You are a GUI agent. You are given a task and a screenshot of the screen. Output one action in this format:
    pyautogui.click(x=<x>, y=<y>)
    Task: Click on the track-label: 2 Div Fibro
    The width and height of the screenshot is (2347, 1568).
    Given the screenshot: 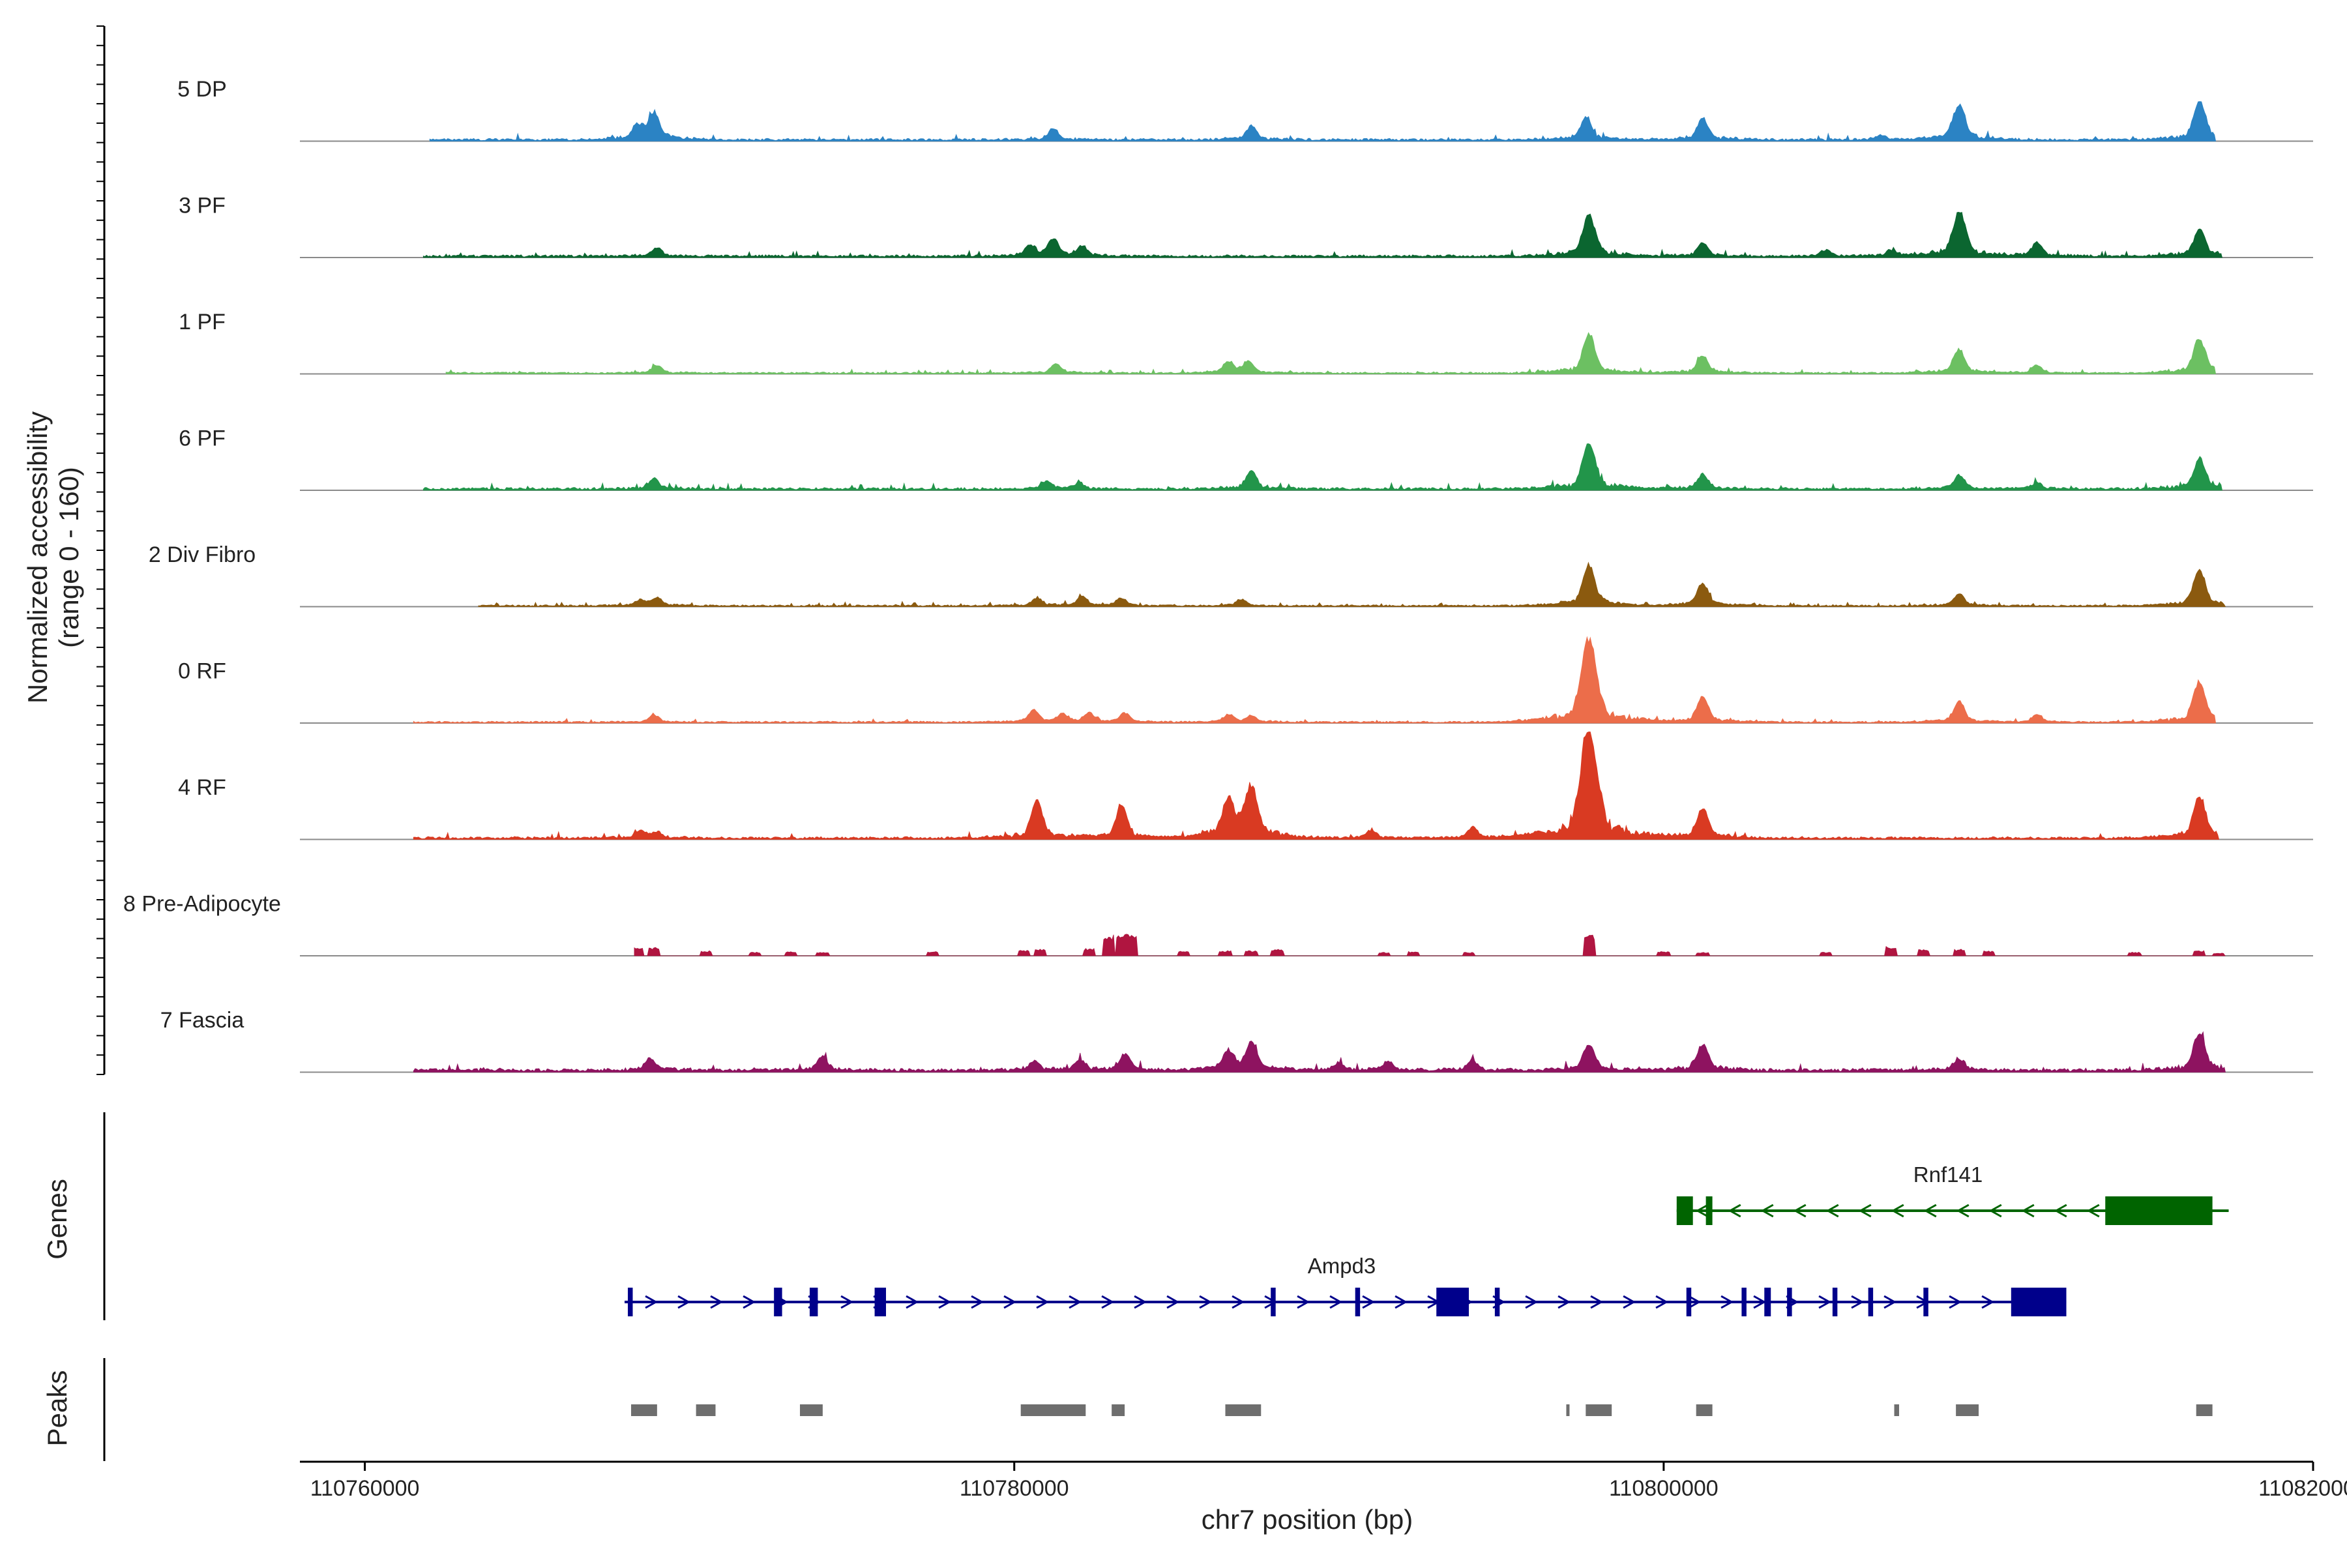 What is the action you would take?
    pyautogui.click(x=202, y=555)
    